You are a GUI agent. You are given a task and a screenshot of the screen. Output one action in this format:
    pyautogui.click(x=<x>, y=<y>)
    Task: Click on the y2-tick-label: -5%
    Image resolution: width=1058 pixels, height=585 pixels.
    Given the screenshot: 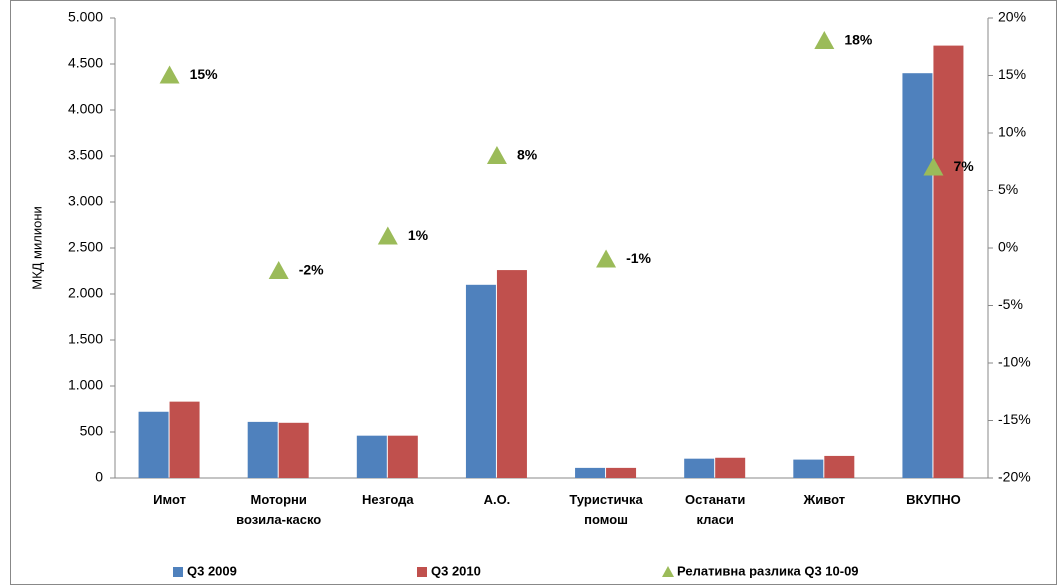 What is the action you would take?
    pyautogui.click(x=1010, y=304)
    